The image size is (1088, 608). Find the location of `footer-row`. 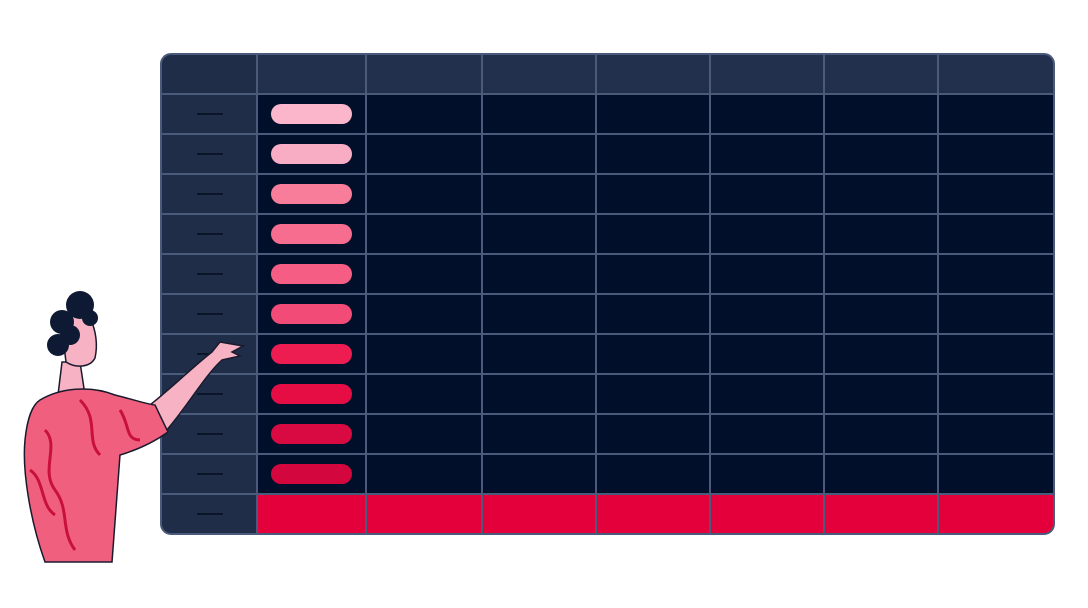

footer-row is located at coordinates (655, 514).